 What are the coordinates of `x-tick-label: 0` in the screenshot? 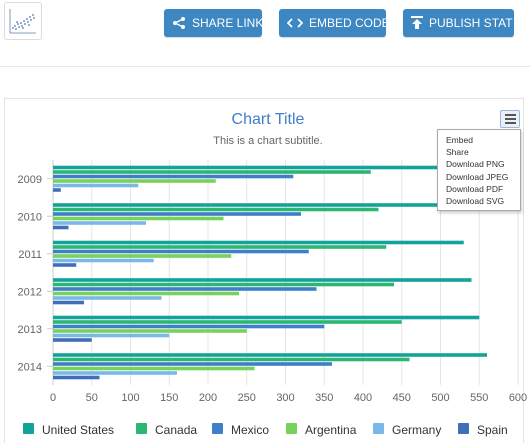 It's located at (53, 398).